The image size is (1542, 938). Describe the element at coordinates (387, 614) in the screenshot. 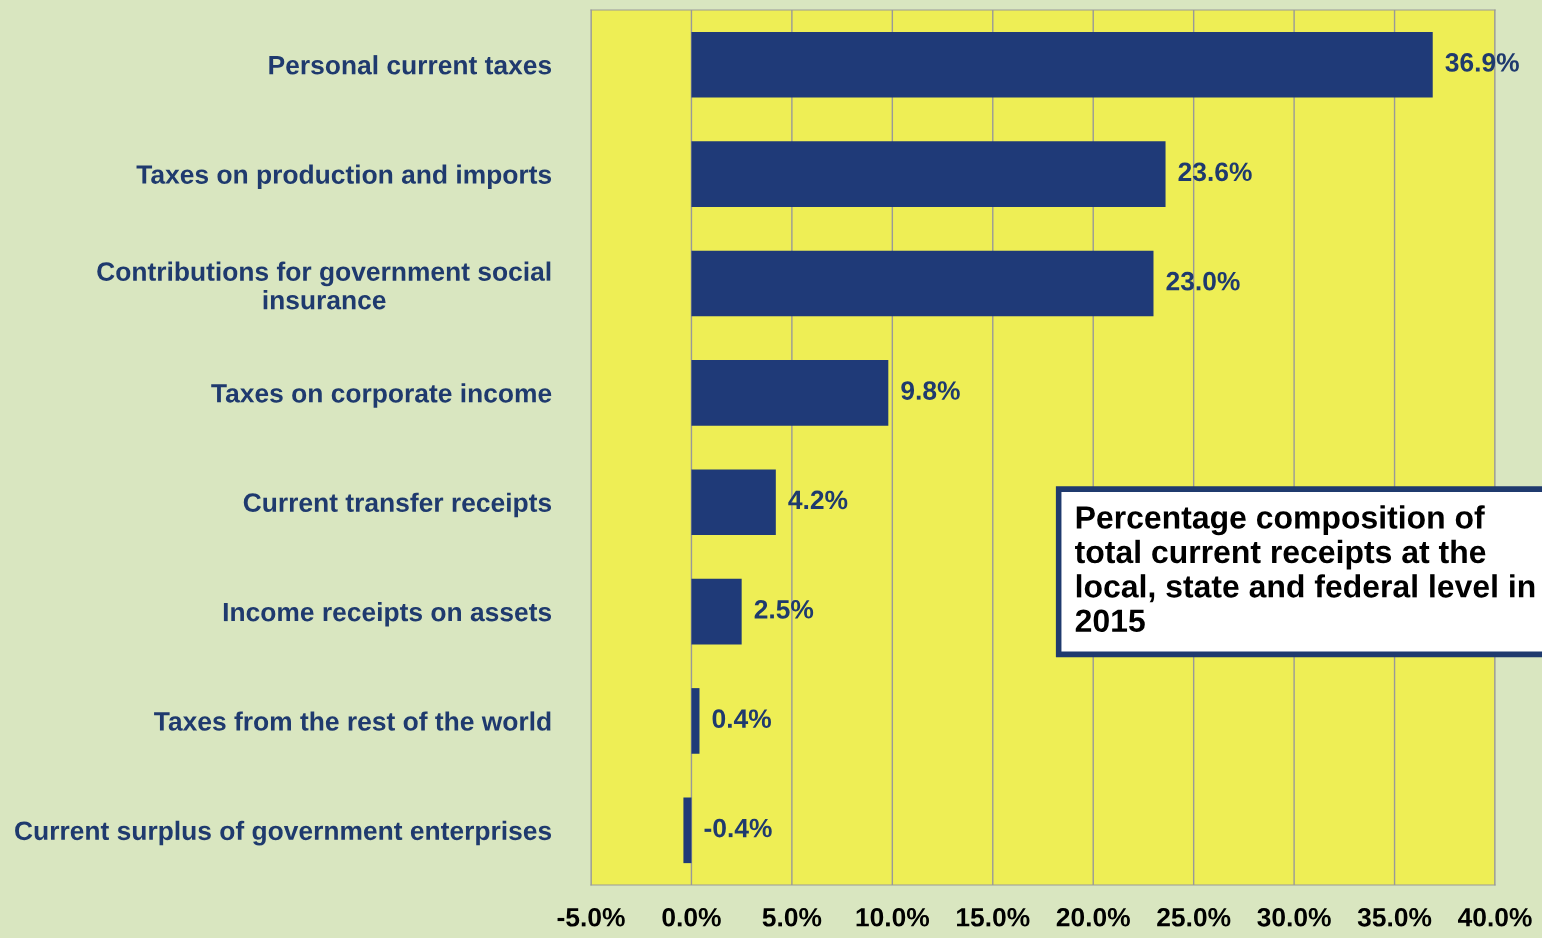

I see `y-tick-label: Income receipts on assets` at that location.